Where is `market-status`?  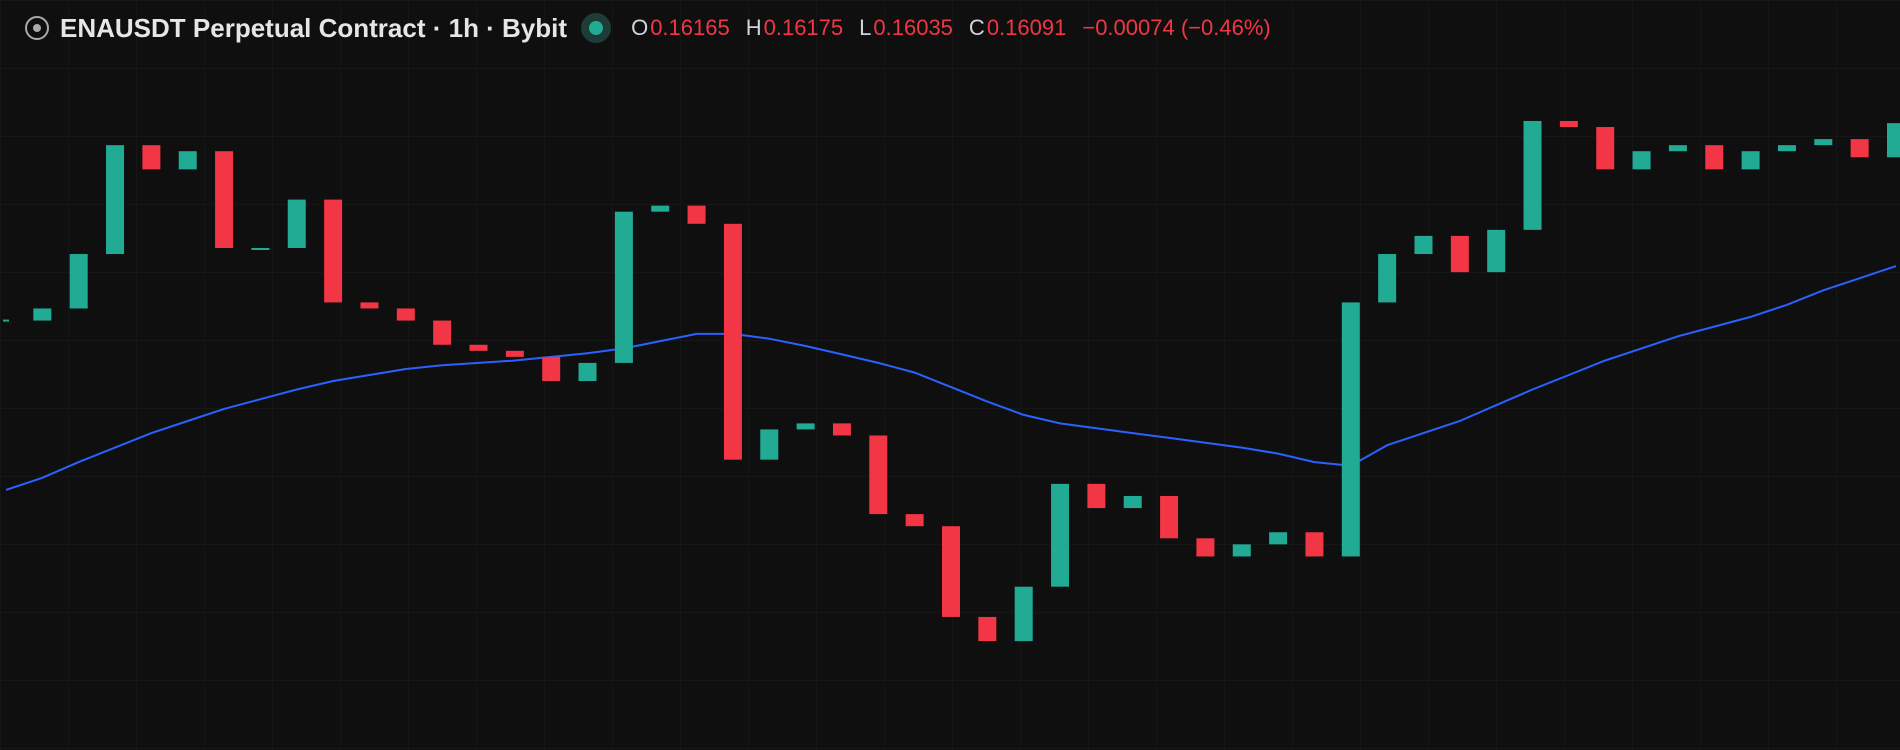
market-status is located at coordinates (596, 28).